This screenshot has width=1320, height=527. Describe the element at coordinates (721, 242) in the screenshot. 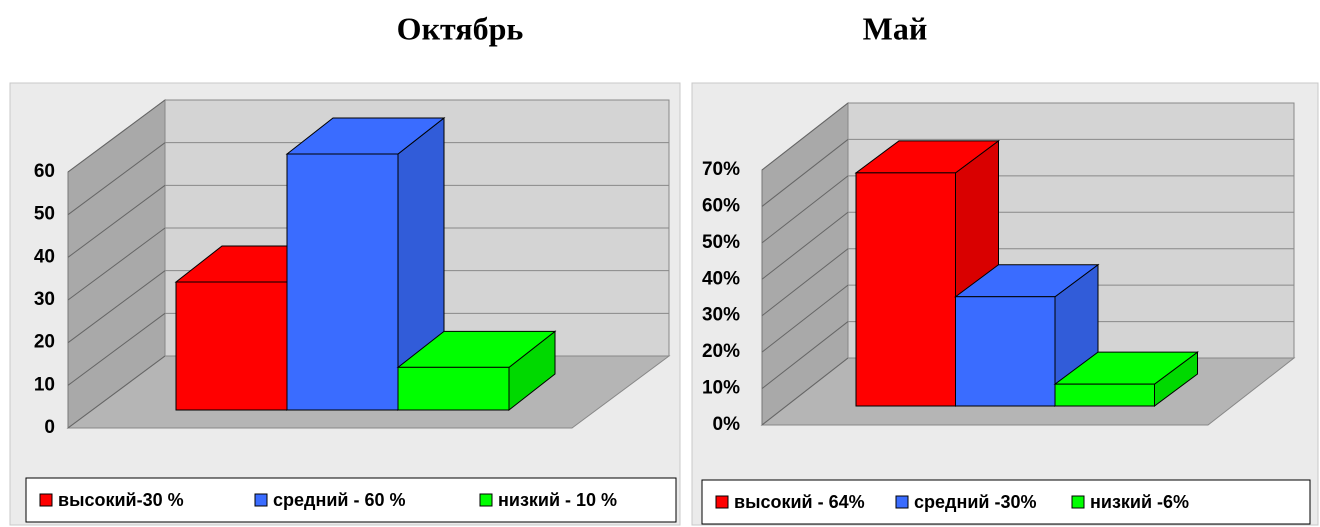

I see `y-tick-label: 50%` at that location.